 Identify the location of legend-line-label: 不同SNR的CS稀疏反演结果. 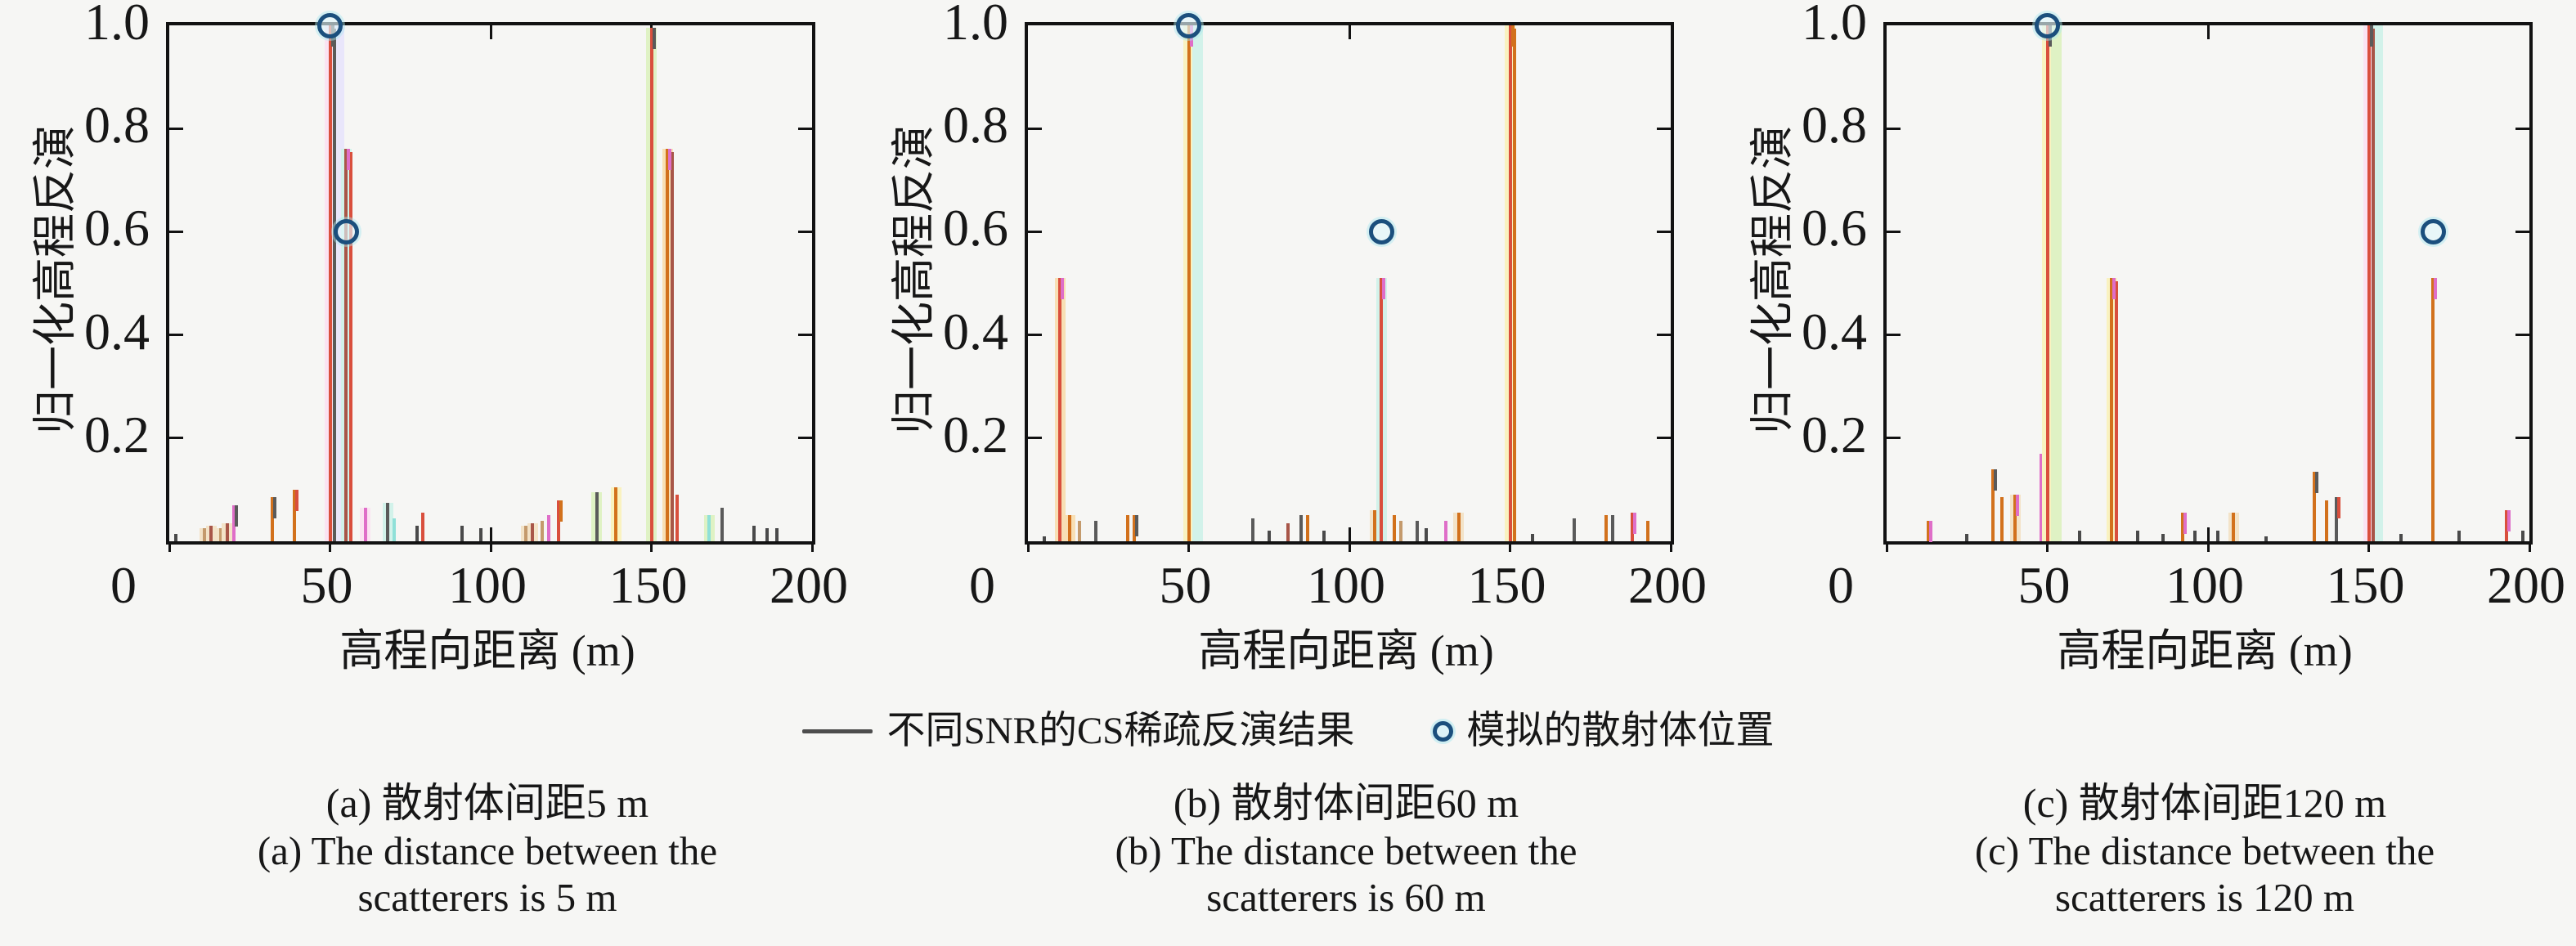
(1120, 731).